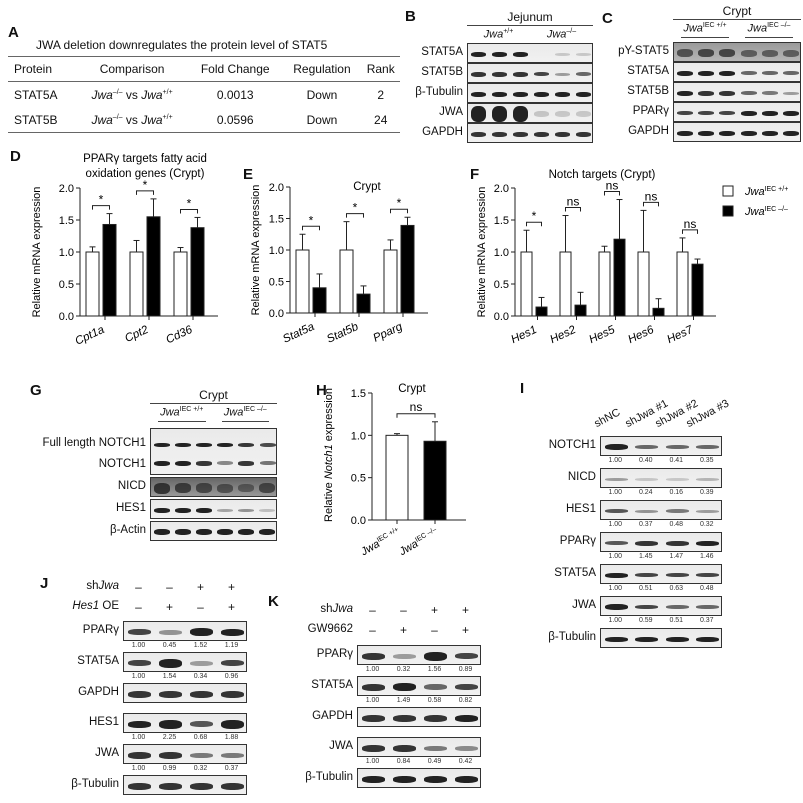  Describe the element at coordinates (705, 28) in the screenshot. I see `genotype-label: JwaIEC +/+` at that location.